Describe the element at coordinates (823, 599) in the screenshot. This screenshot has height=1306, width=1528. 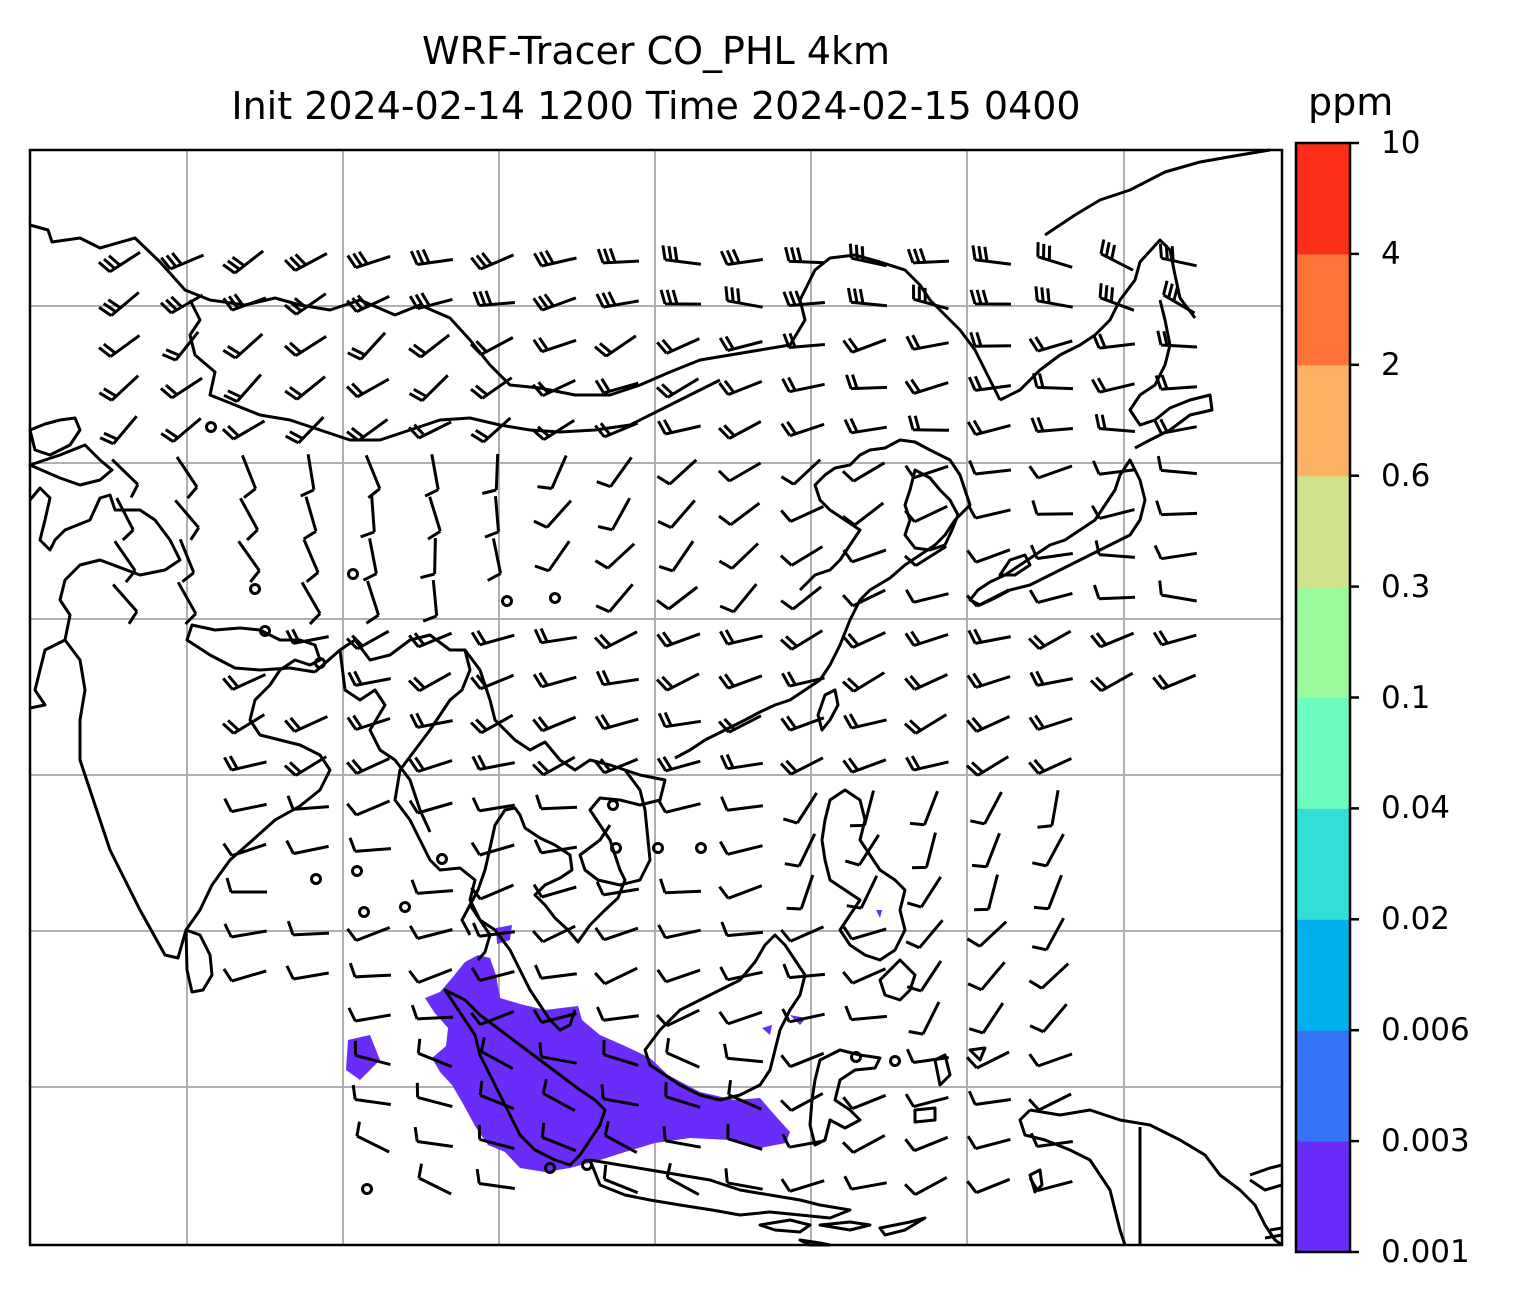
I see `coastline-china-east` at that location.